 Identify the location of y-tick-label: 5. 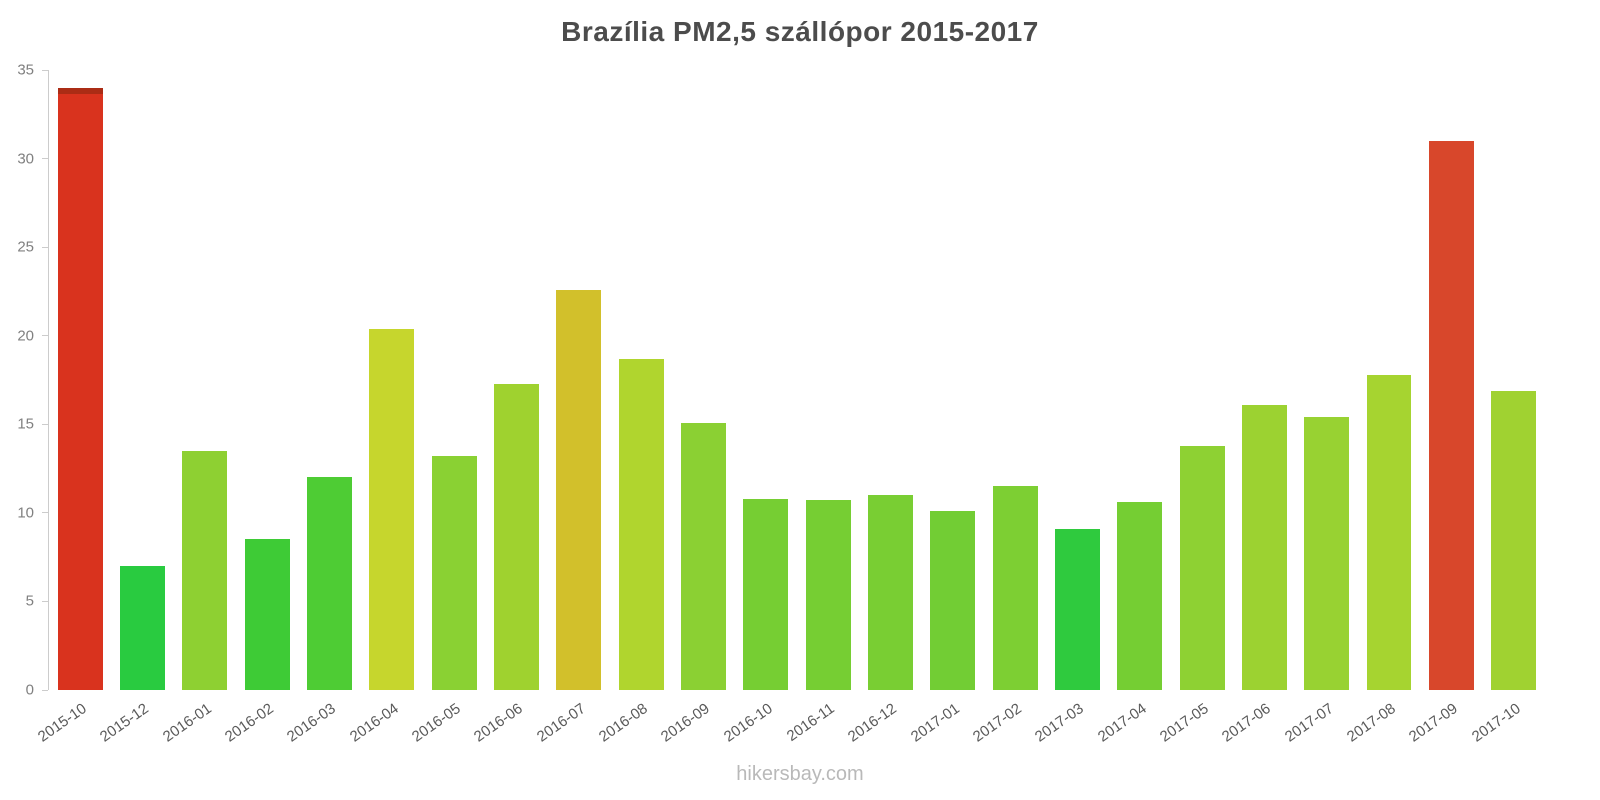
(29, 601).